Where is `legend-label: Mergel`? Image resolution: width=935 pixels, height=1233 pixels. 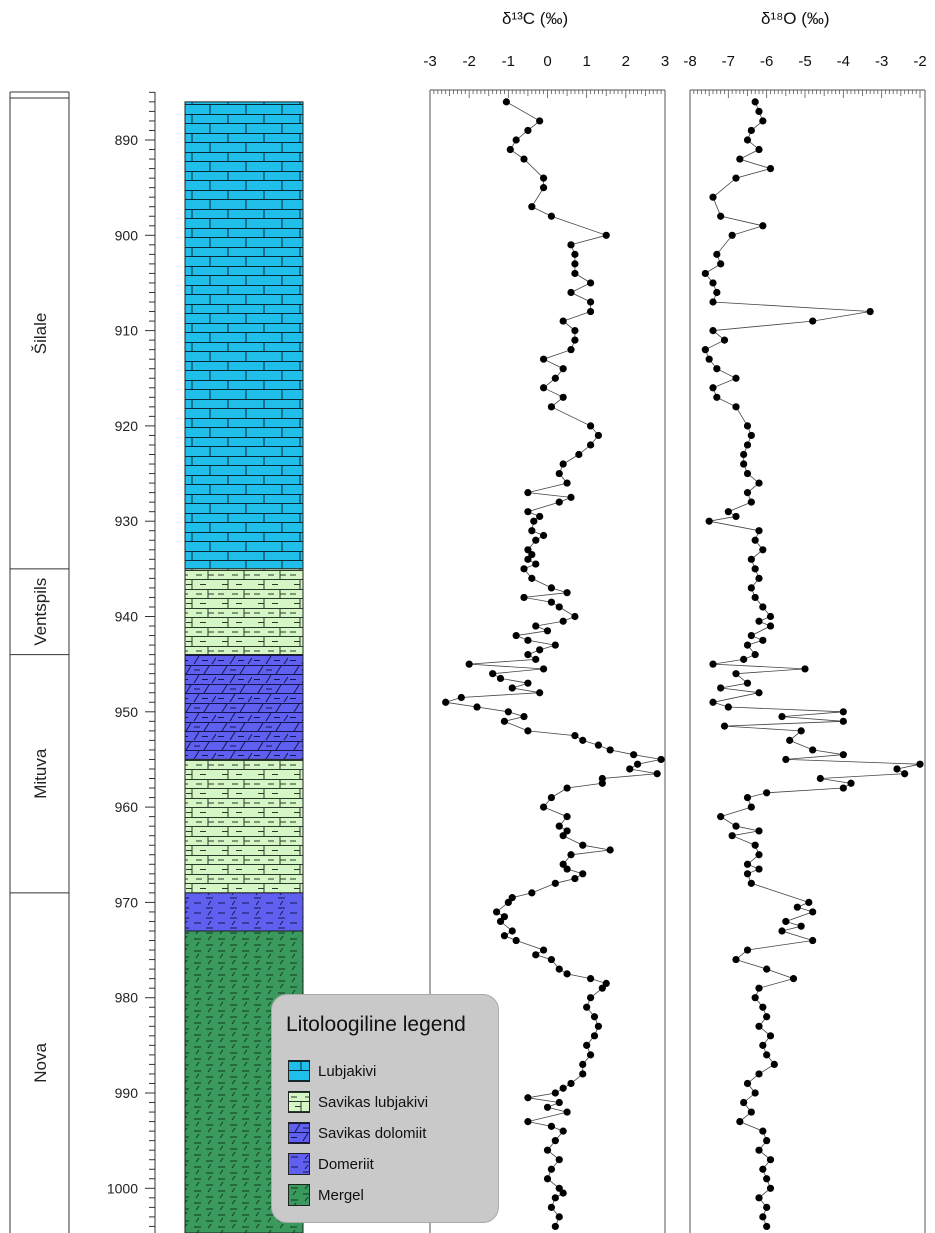
legend-label: Mergel is located at coordinates (341, 1195).